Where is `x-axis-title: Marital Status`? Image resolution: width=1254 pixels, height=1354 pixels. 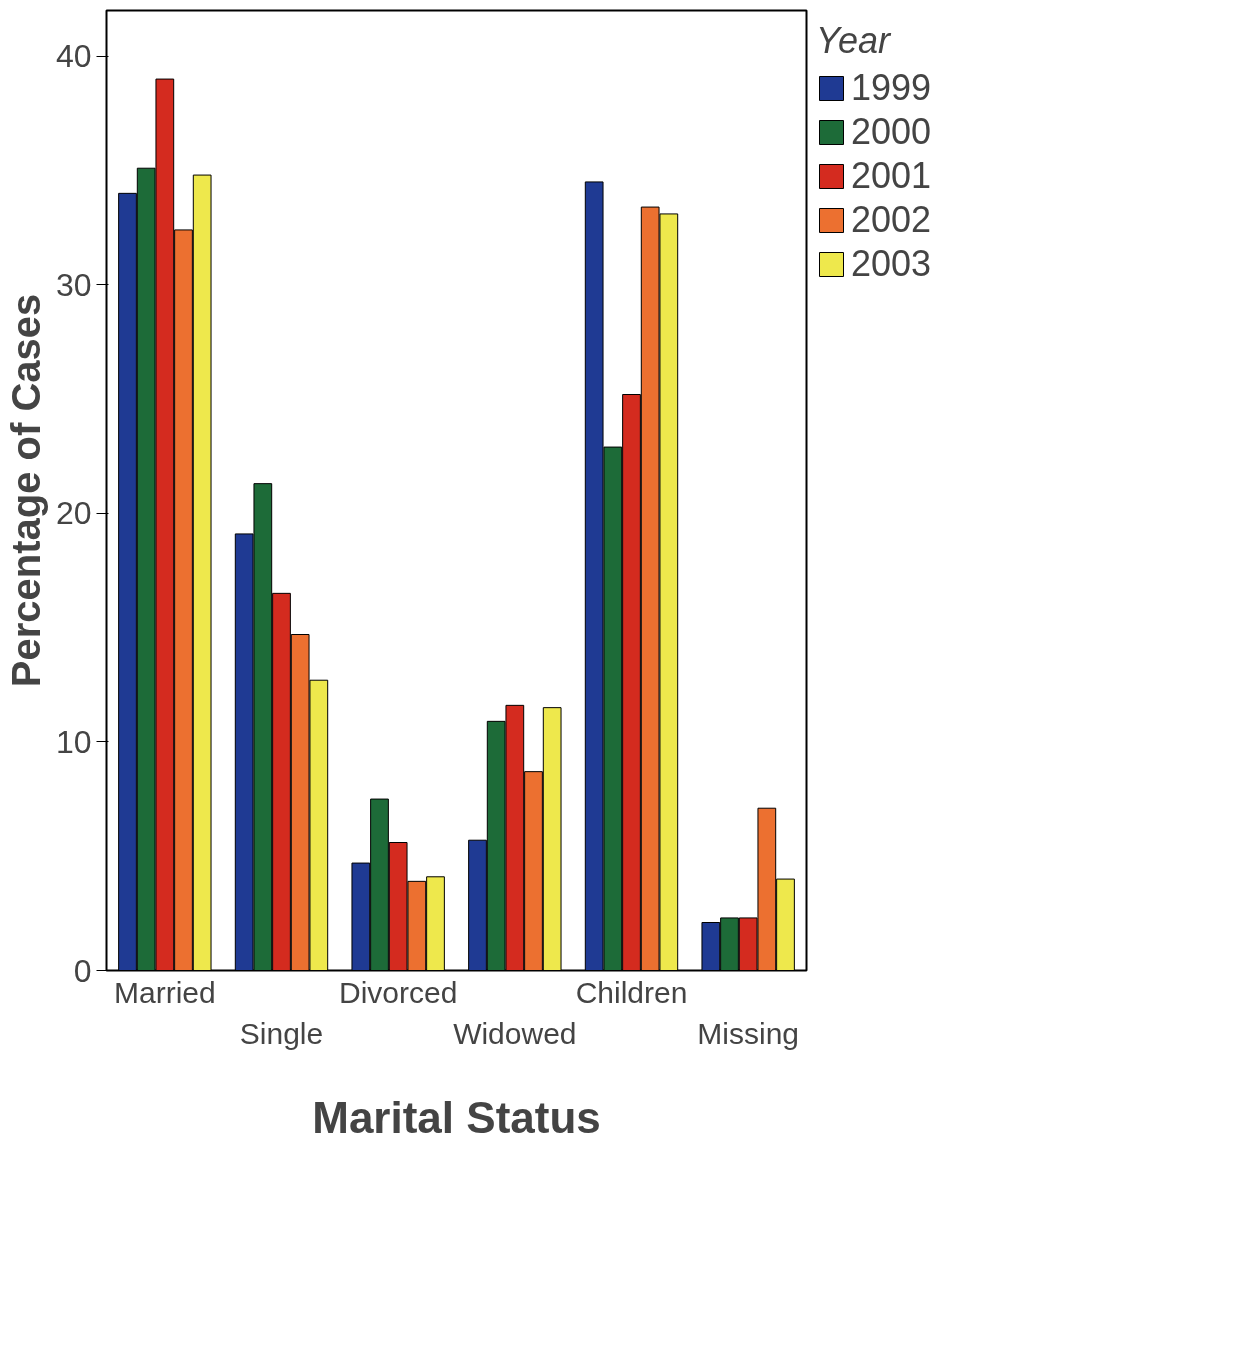
x-axis-title: Marital Status is located at coordinates (456, 1117).